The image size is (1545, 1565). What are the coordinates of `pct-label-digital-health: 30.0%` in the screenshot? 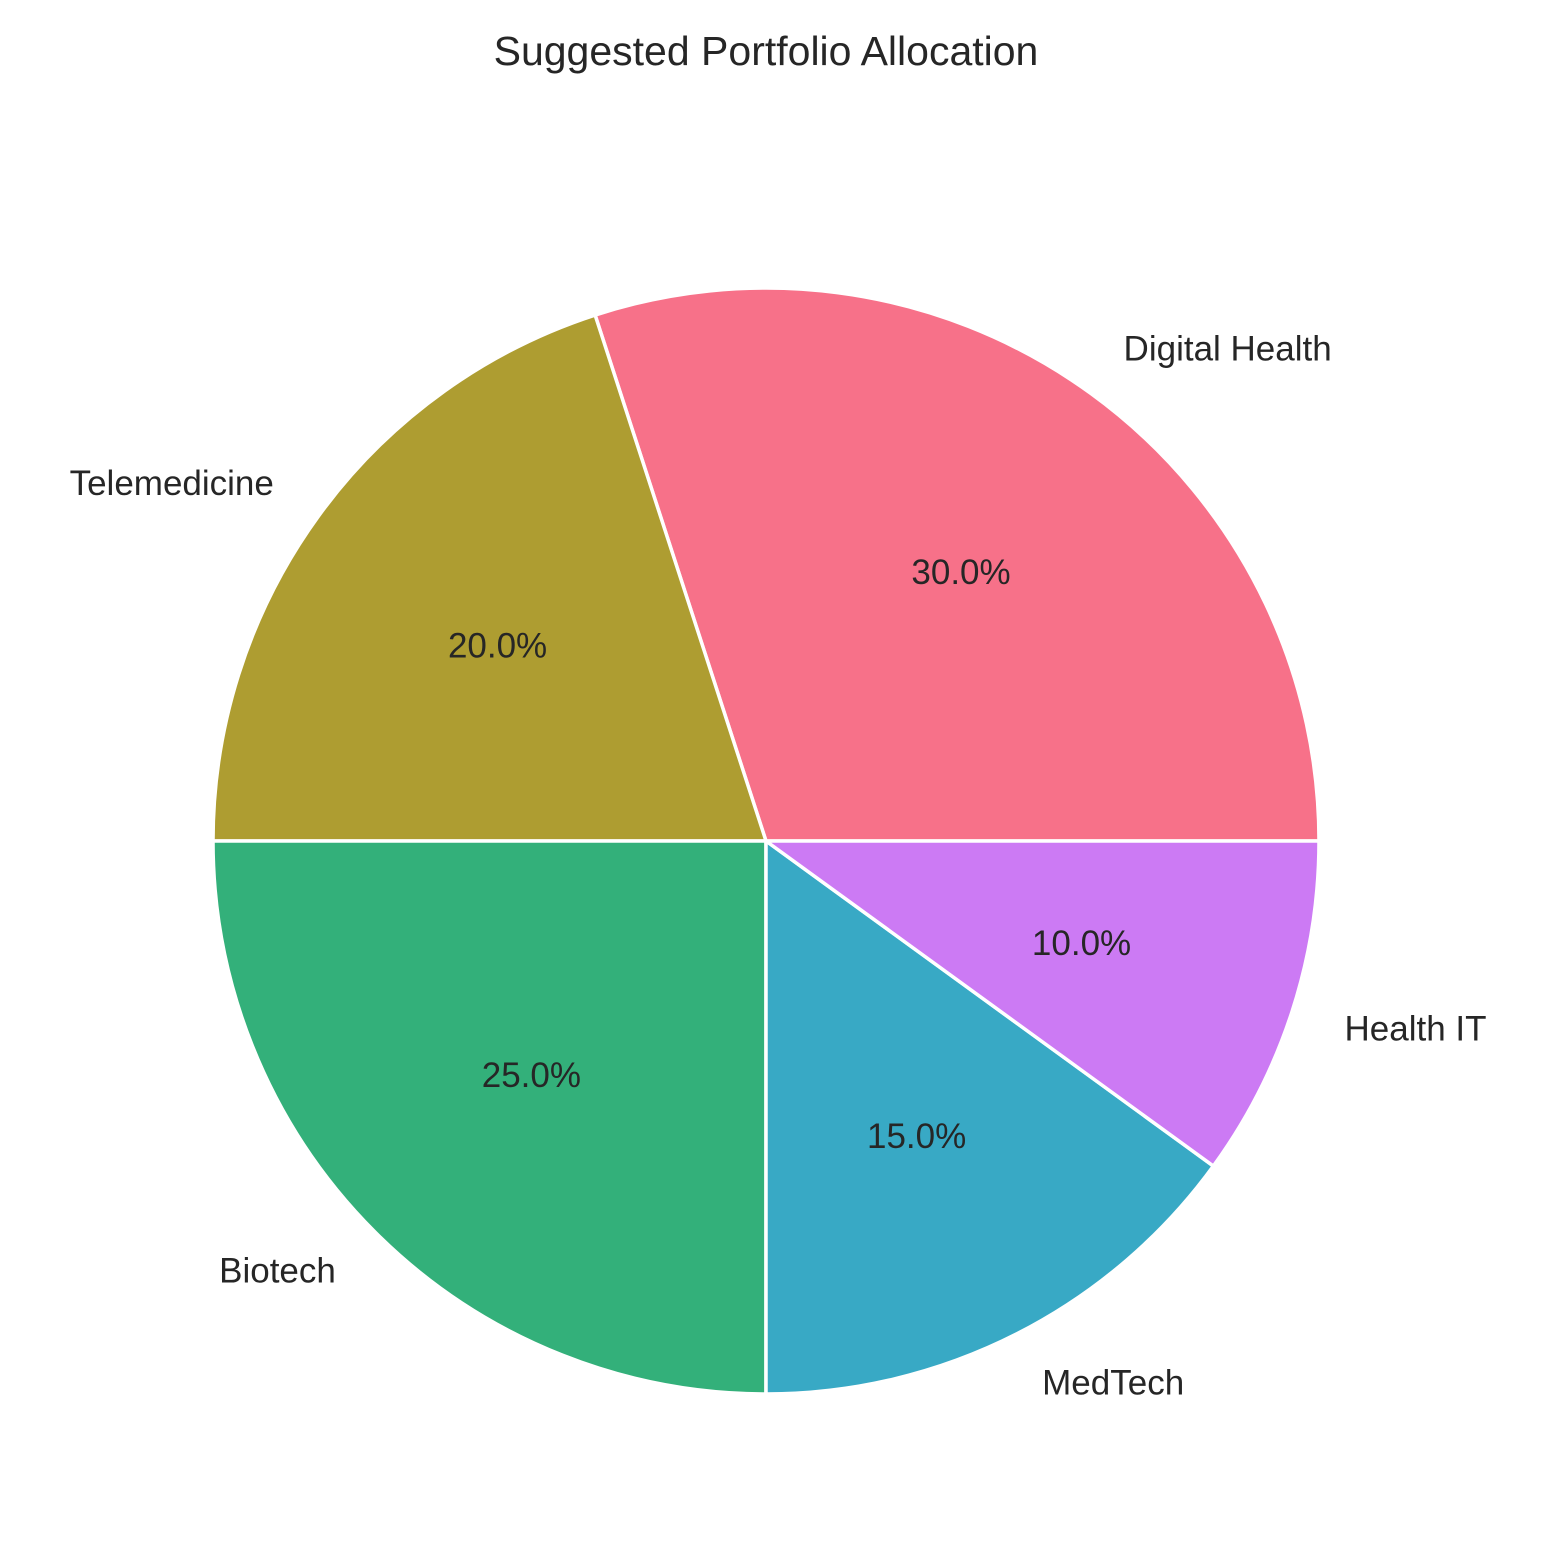 It's located at (960, 572).